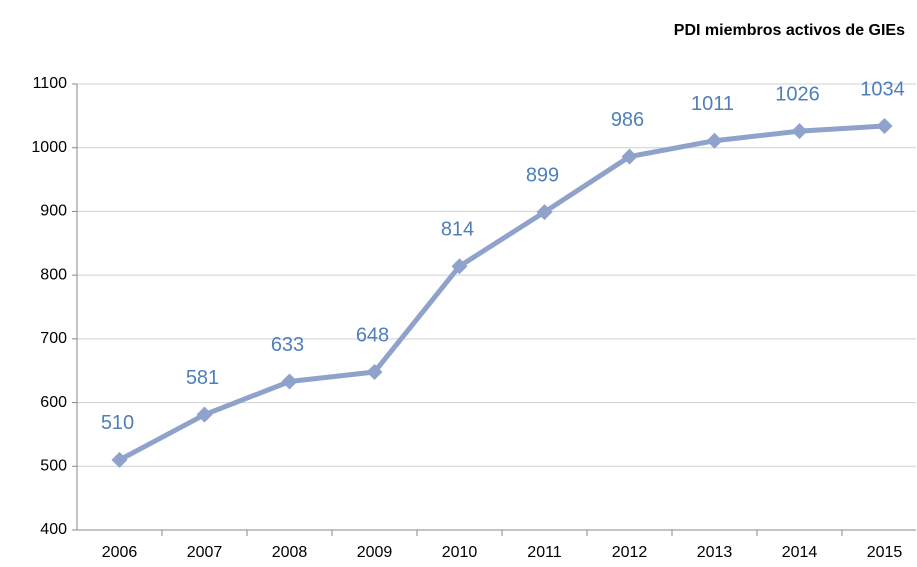 This screenshot has height=567, width=917. Describe the element at coordinates (287, 345) in the screenshot. I see `data-label: 633` at that location.